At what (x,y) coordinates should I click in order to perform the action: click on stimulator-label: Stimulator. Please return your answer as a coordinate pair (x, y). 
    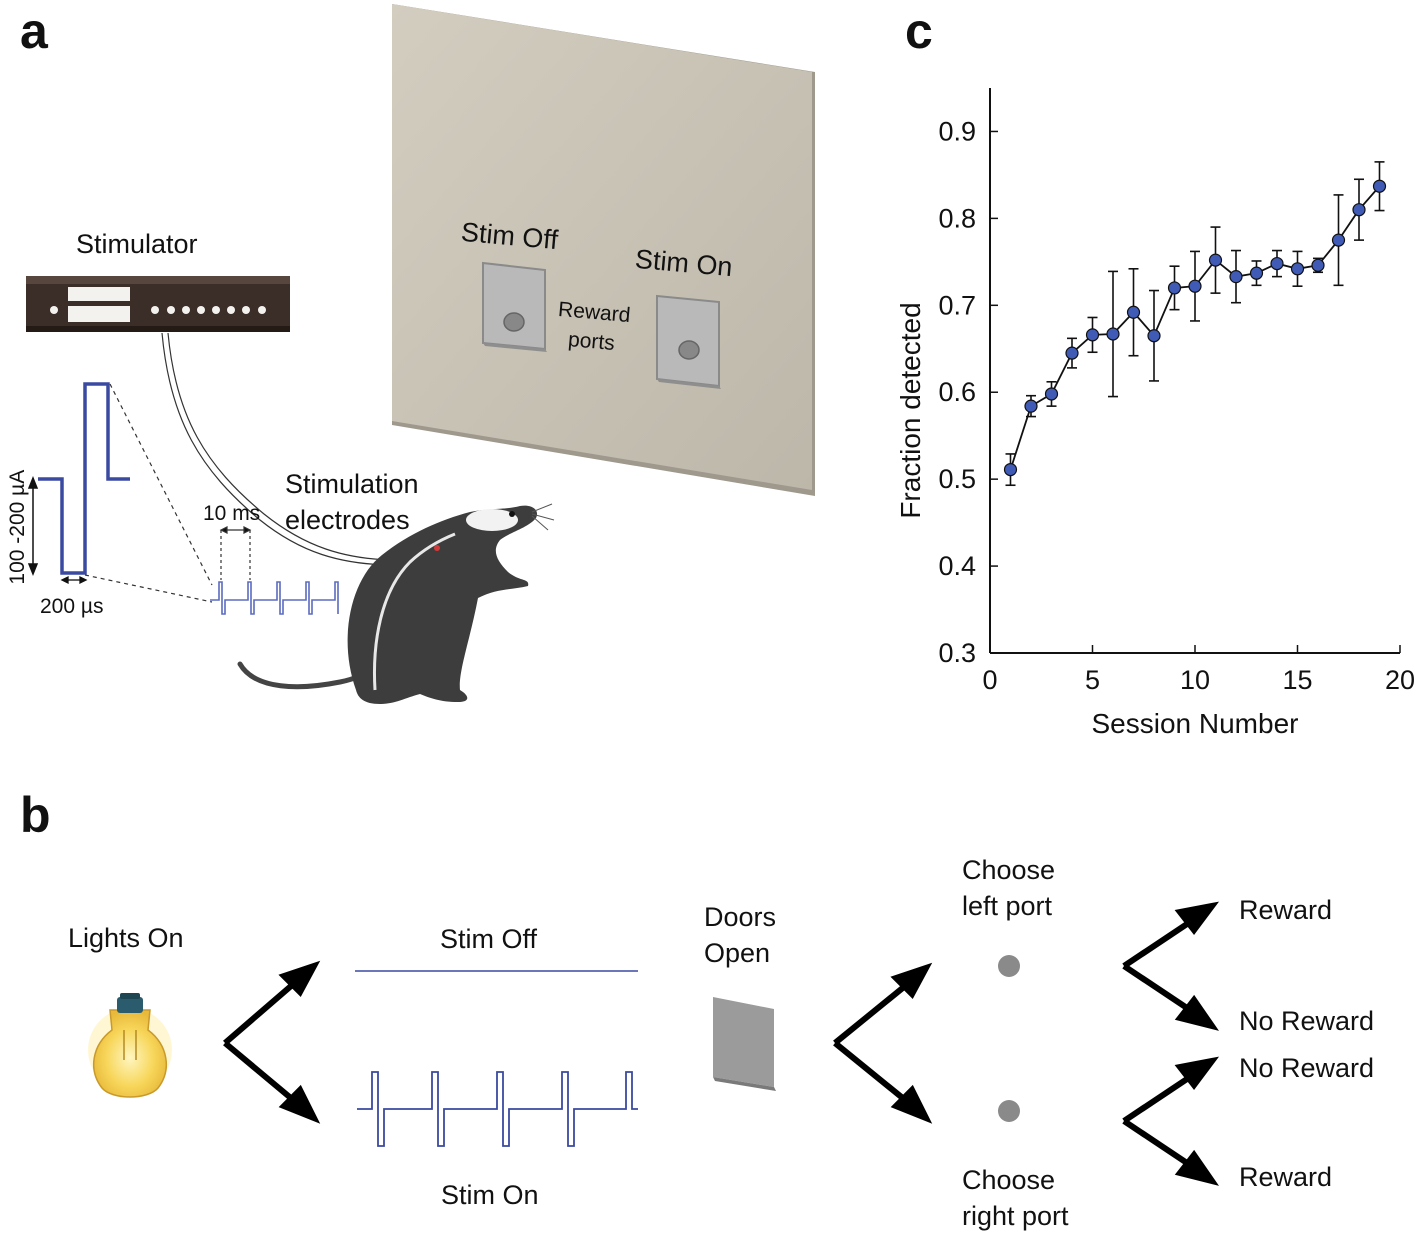
    Looking at the image, I should click on (137, 244).